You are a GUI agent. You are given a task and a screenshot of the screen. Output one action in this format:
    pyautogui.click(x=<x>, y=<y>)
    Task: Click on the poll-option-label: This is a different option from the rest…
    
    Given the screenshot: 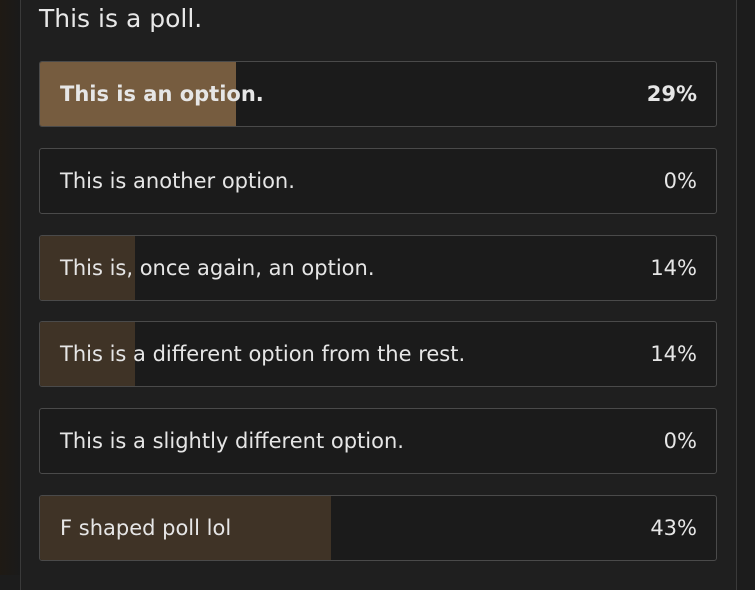 What is the action you would take?
    pyautogui.click(x=263, y=354)
    